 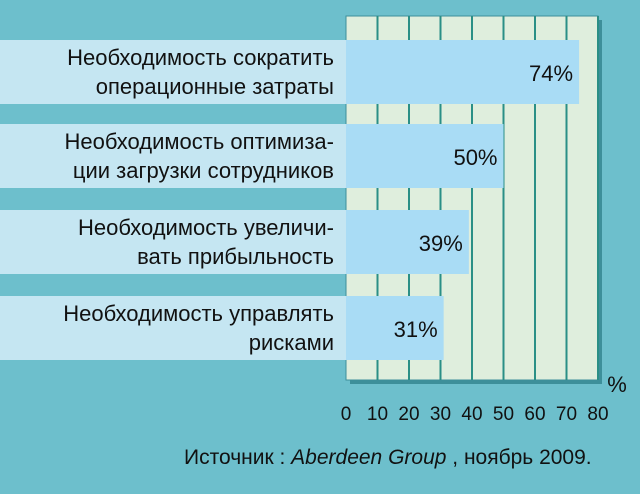 I want to click on category-label: Необходимость управлять, so click(x=198, y=313).